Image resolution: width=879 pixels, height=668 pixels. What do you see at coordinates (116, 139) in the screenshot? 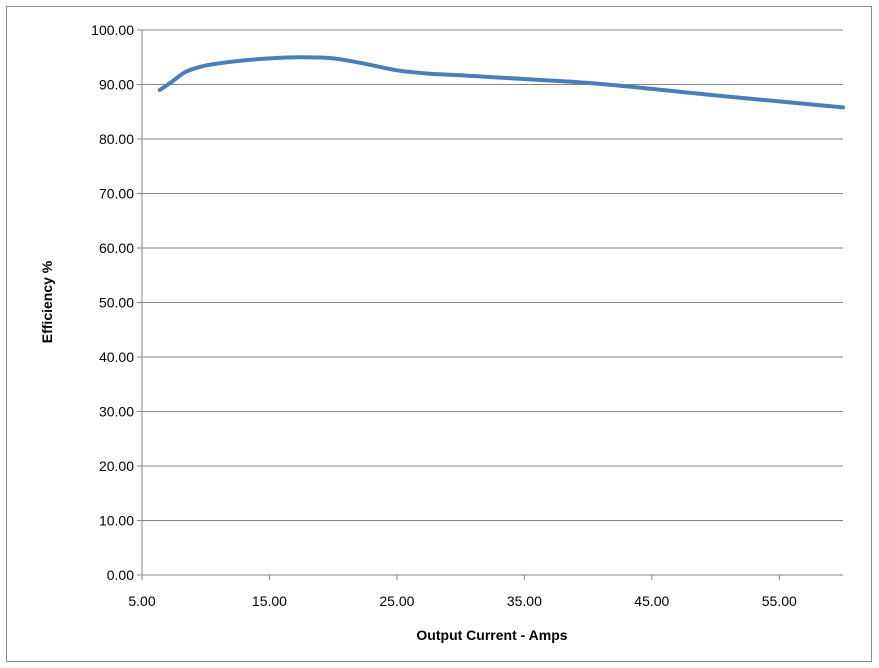
I see `y-tick-label: 80.00` at bounding box center [116, 139].